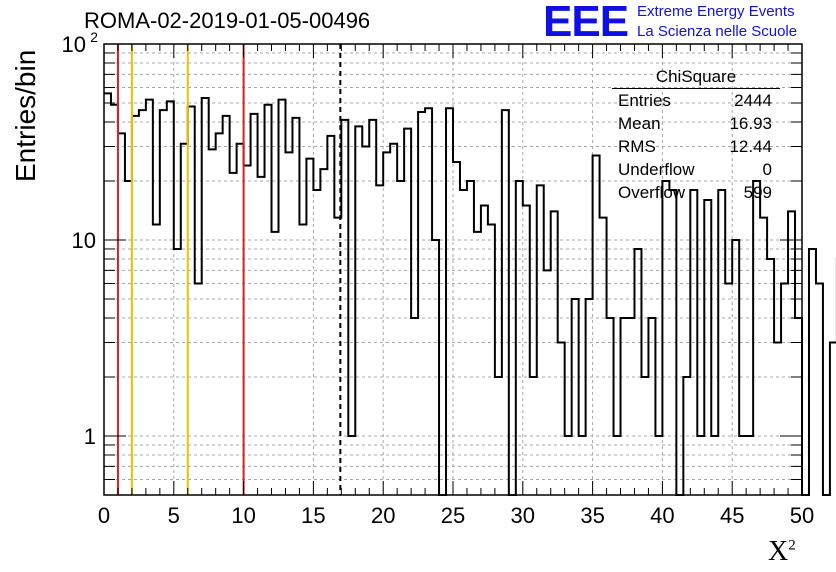 The image size is (836, 572). Describe the element at coordinates (767, 169) in the screenshot. I see `stats-value: 0` at that location.